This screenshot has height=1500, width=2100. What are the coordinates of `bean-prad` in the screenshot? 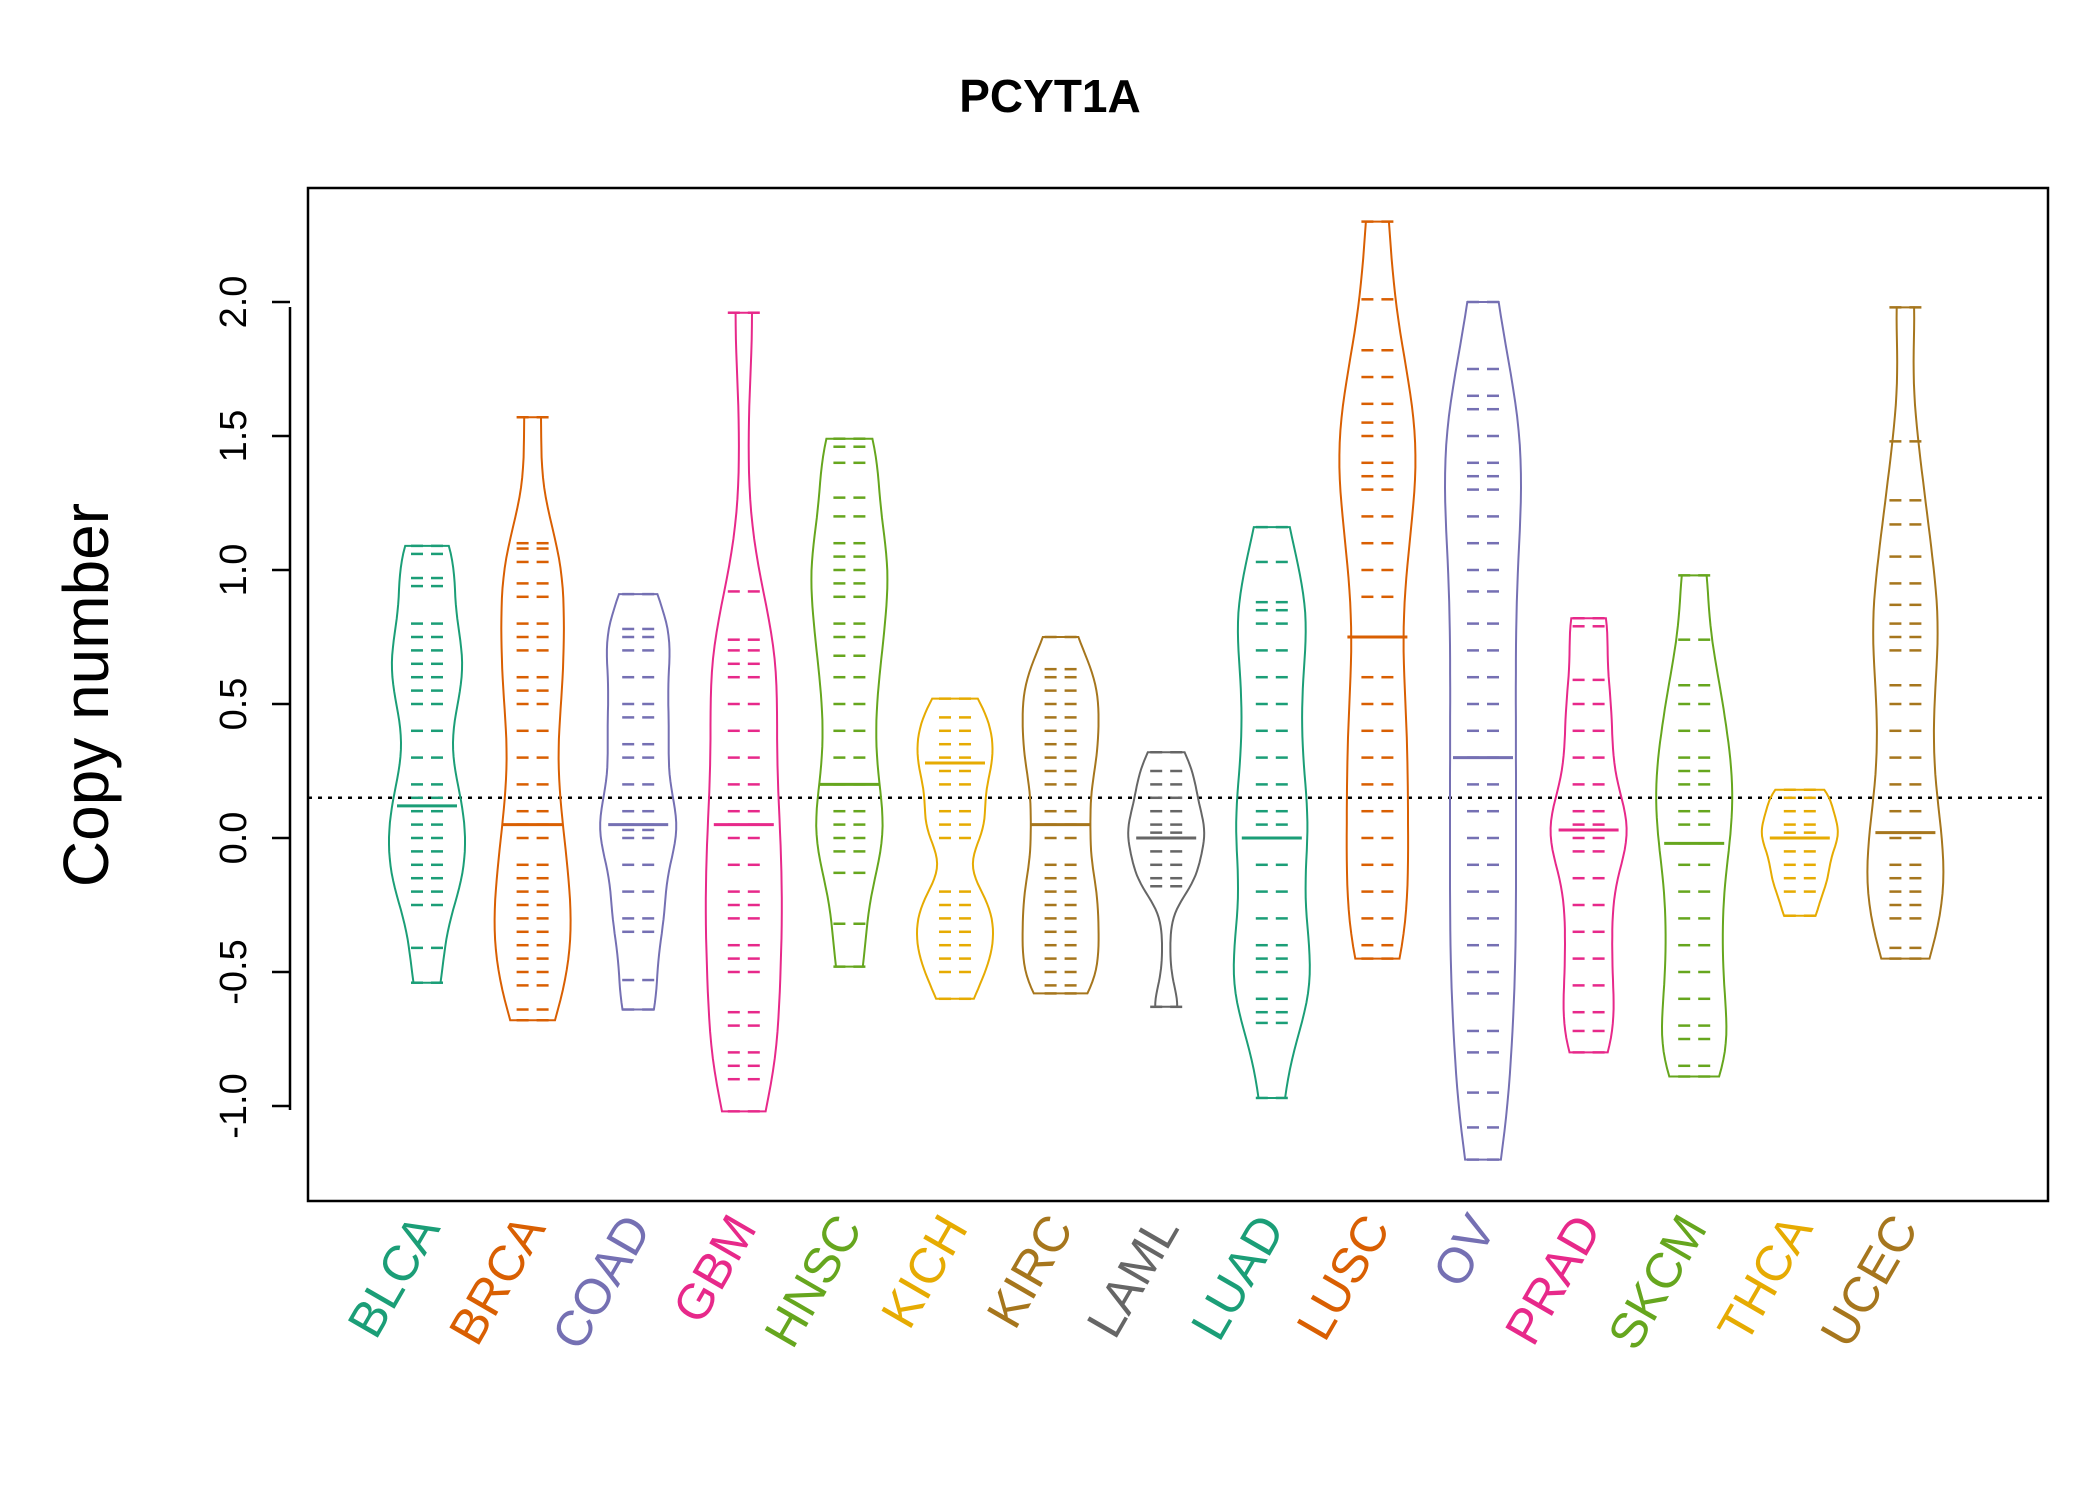 It's located at (1588, 835).